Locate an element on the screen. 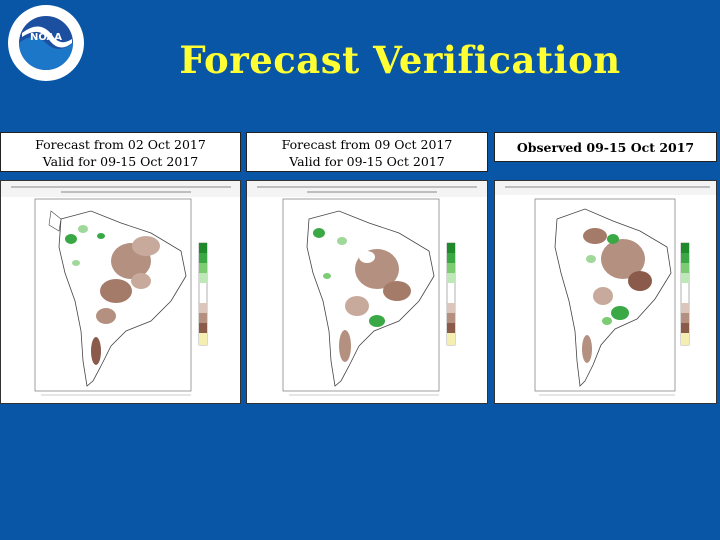 The width and height of the screenshot is (720, 540). panel-3-caption-line1: Observed 09-15 Oct 2017 is located at coordinates (605, 147).